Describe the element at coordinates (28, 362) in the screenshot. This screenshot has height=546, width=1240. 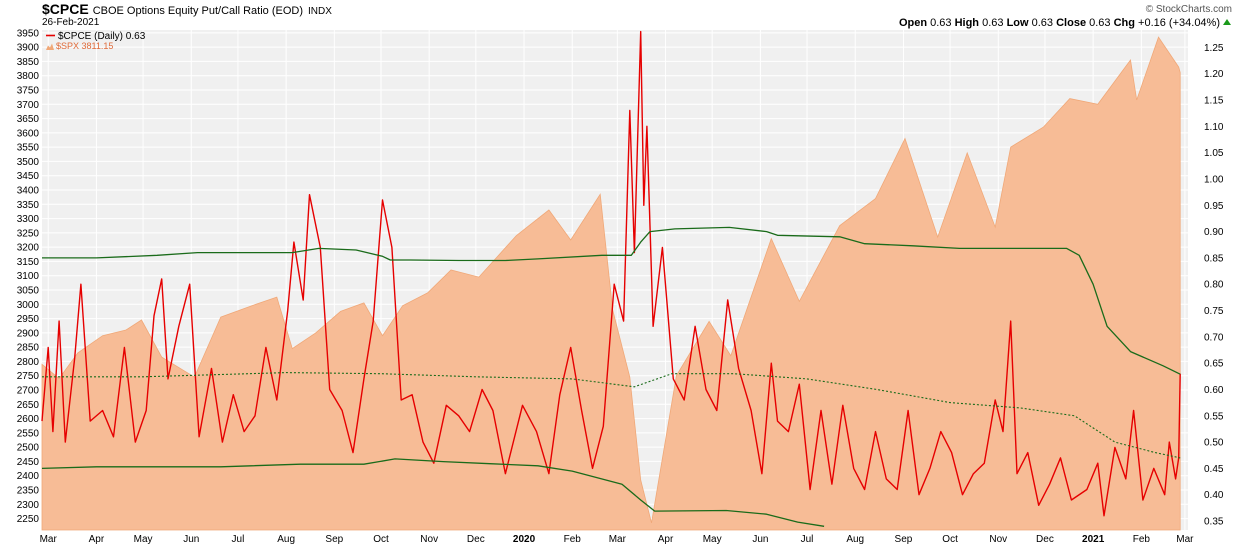
I see `left-tick-label: 2800` at that location.